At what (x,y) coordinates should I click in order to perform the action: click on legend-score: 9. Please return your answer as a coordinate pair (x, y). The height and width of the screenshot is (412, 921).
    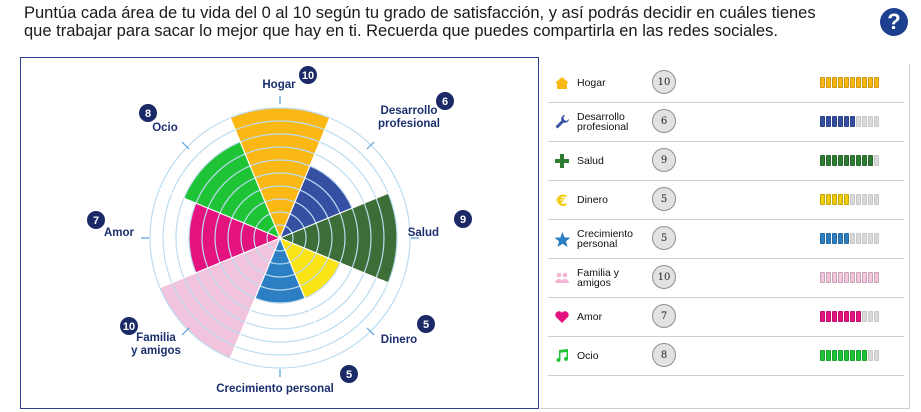
    Looking at the image, I should click on (664, 160).